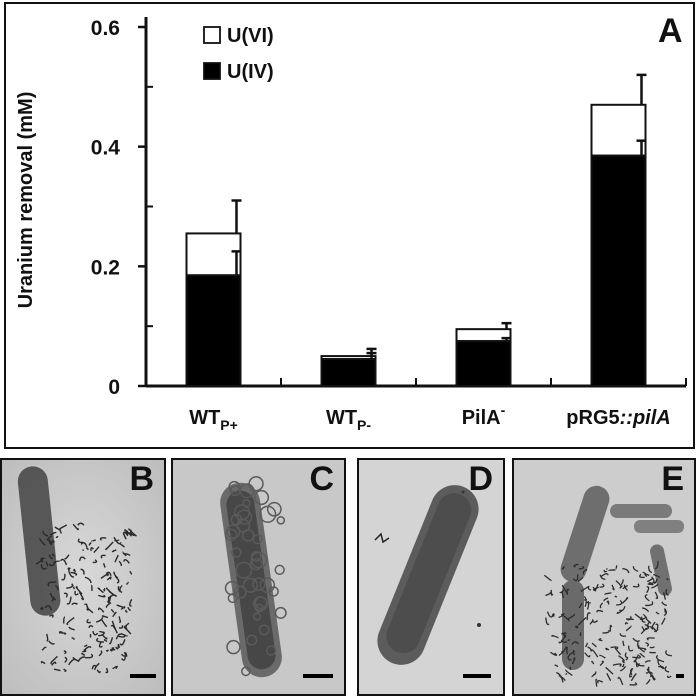  What do you see at coordinates (213, 420) in the screenshot?
I see `x-tick-label: WTP+` at bounding box center [213, 420].